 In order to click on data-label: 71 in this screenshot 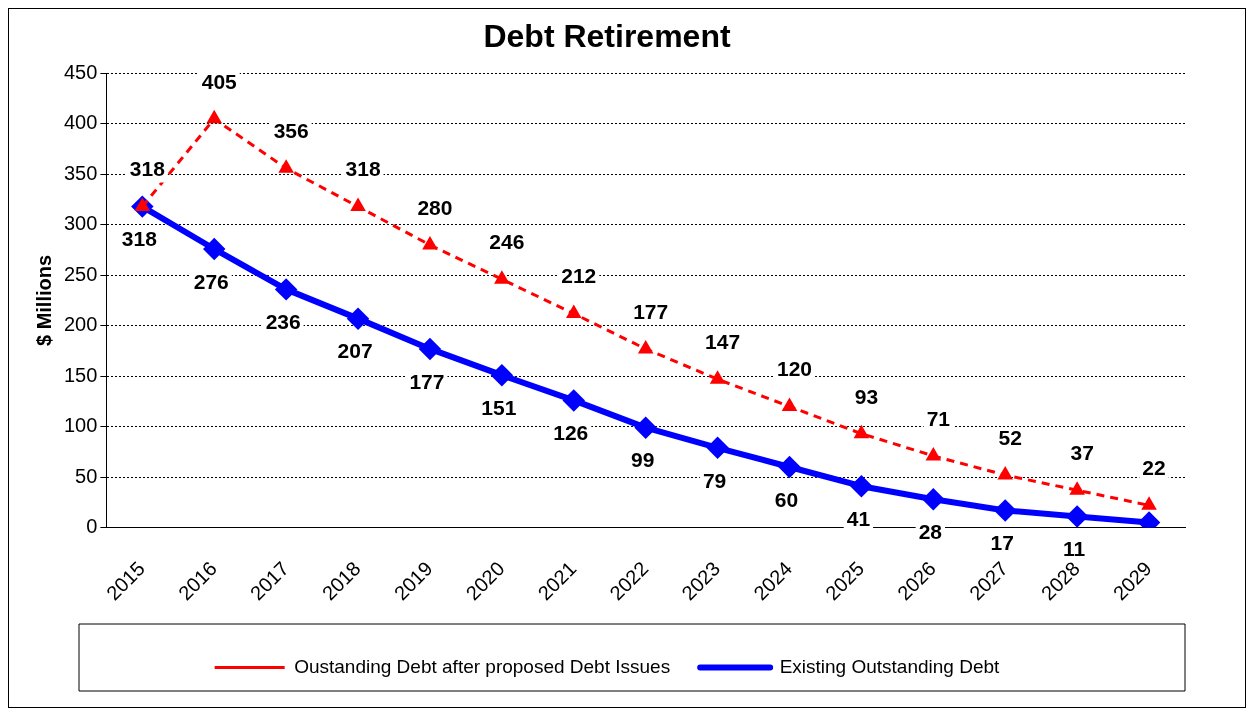, I will do `click(938, 418)`.